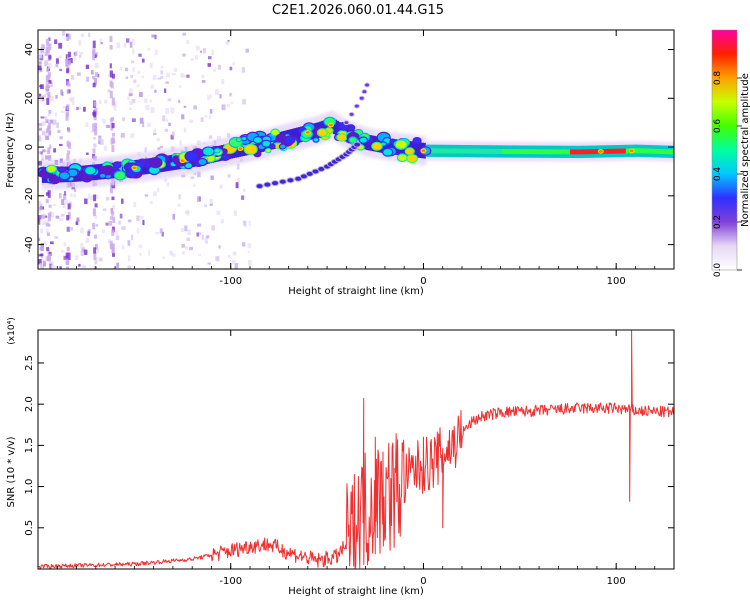  Describe the element at coordinates (29, 244) in the screenshot. I see `y-tick-label: -40` at that location.